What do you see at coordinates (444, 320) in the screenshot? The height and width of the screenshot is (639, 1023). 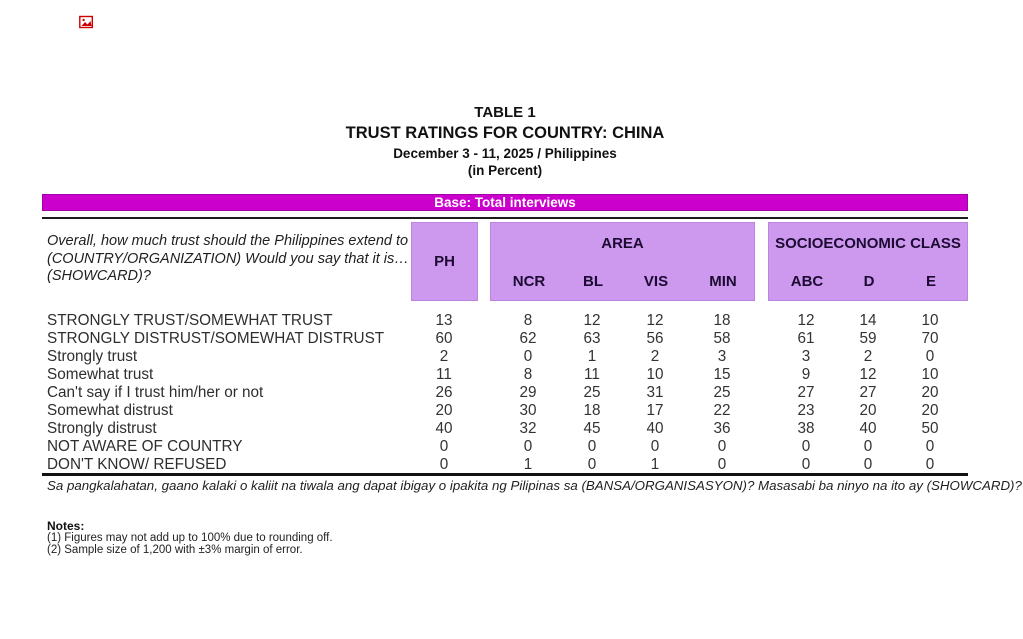 I see `cell-value: 13` at bounding box center [444, 320].